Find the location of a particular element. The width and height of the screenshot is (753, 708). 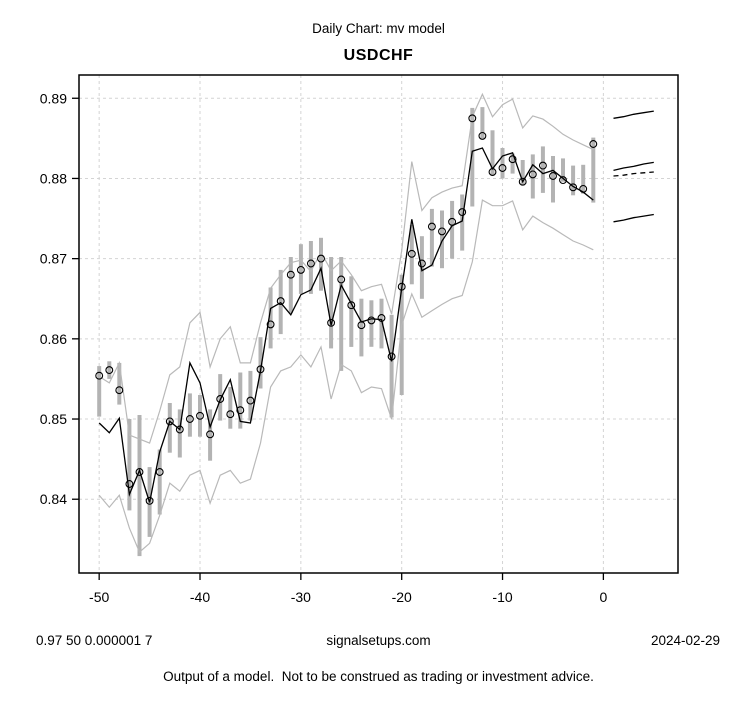

y-tick-label: 0.85 is located at coordinates (53, 419).